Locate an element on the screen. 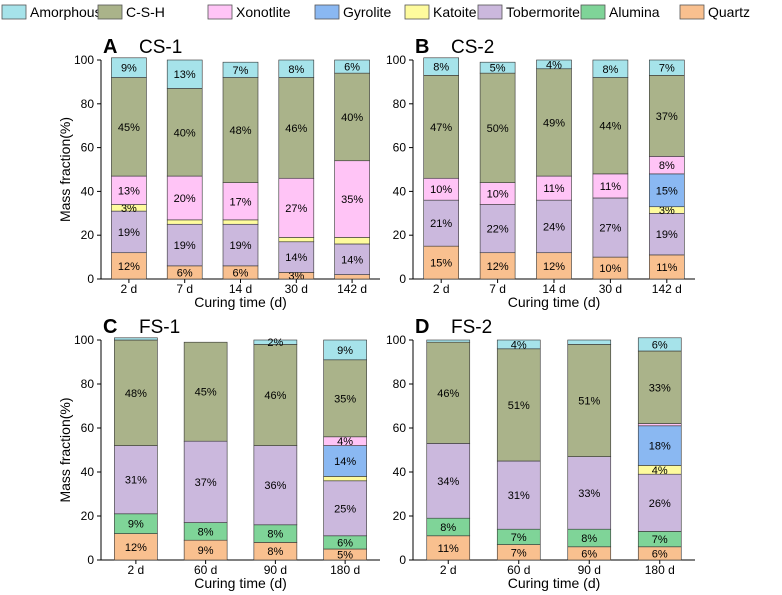  panel-d-data-label-3-katoite: 4% is located at coordinates (660, 471).